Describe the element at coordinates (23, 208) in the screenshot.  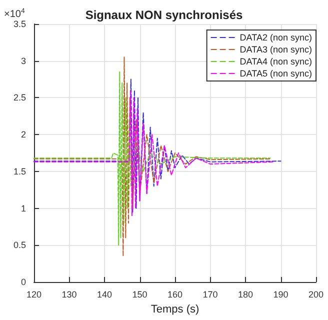
I see `y-tick-label: 1` at that location.